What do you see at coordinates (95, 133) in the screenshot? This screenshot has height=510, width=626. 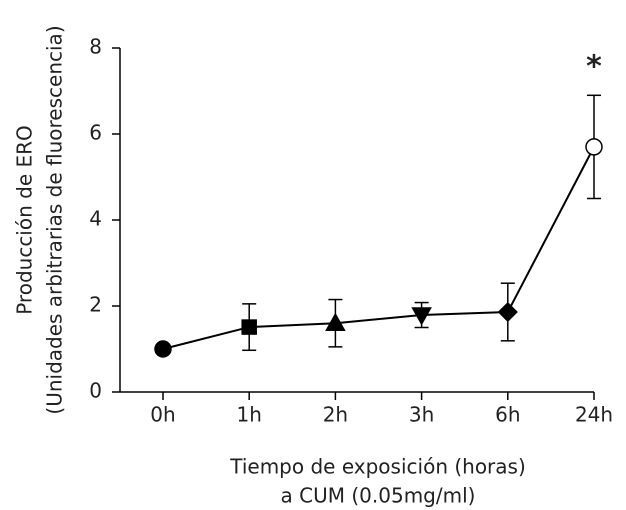 I see `y-tick-label: 6` at bounding box center [95, 133].